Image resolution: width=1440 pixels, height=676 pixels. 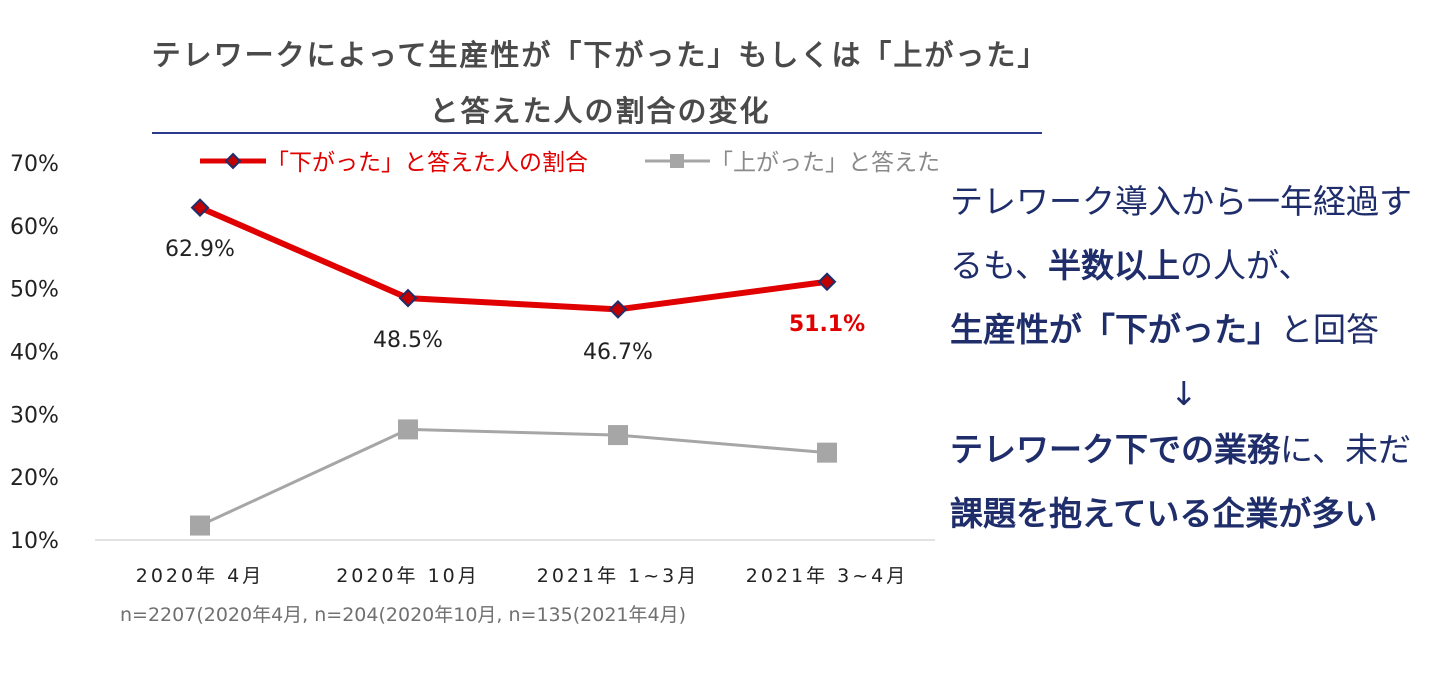 I want to click on message-line-2: るも、半数以上の人が、, so click(x=1190, y=281).